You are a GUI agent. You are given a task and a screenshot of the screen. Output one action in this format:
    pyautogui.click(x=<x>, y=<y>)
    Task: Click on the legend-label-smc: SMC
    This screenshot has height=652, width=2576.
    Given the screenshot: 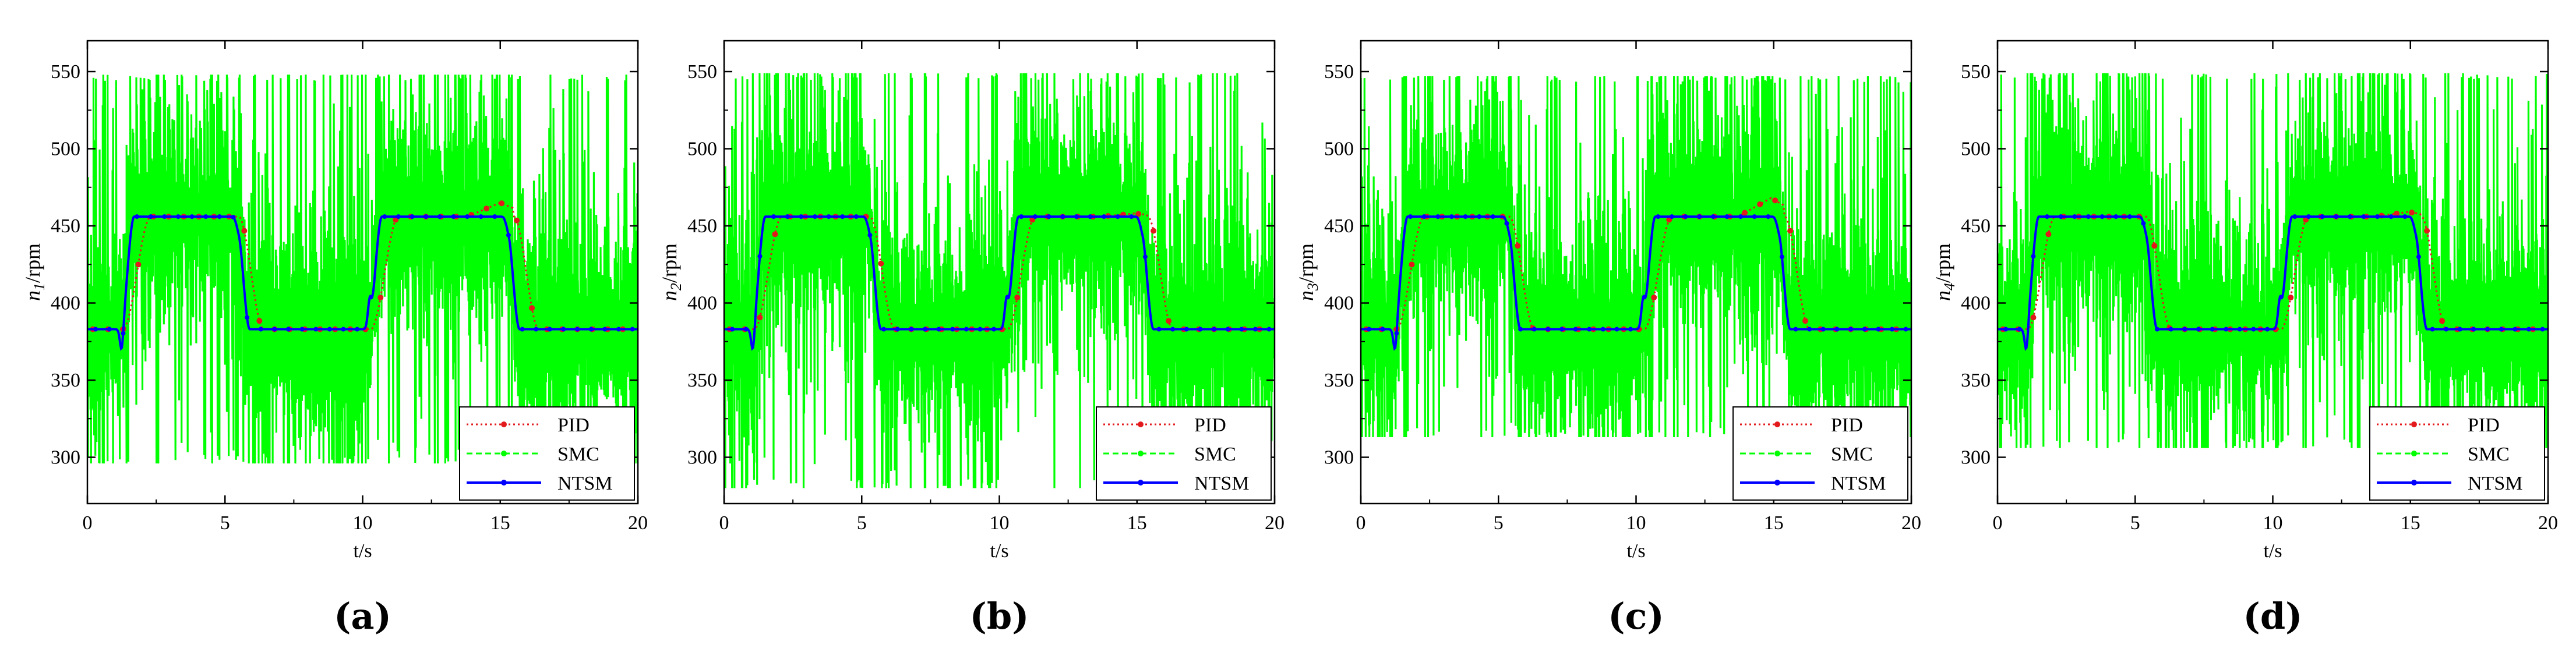 What is the action you would take?
    pyautogui.click(x=2489, y=455)
    